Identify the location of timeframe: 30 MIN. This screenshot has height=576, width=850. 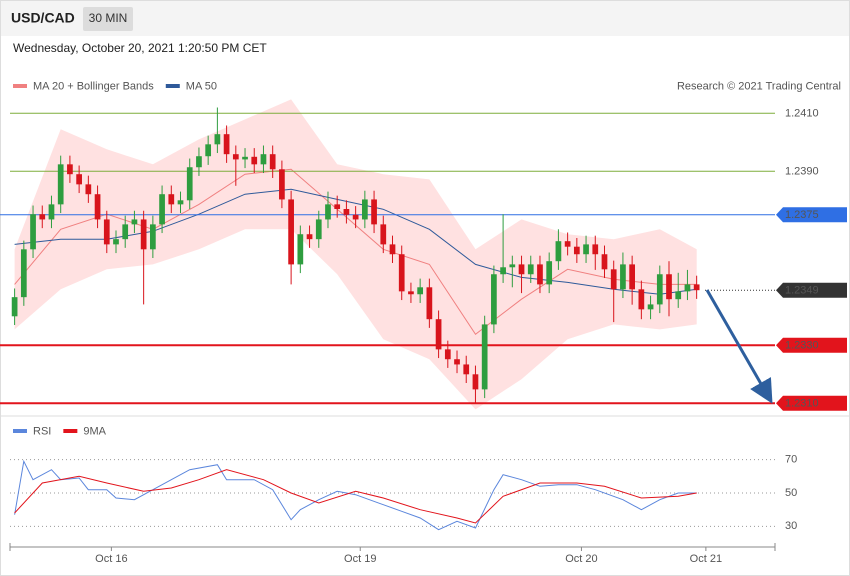
(108, 18).